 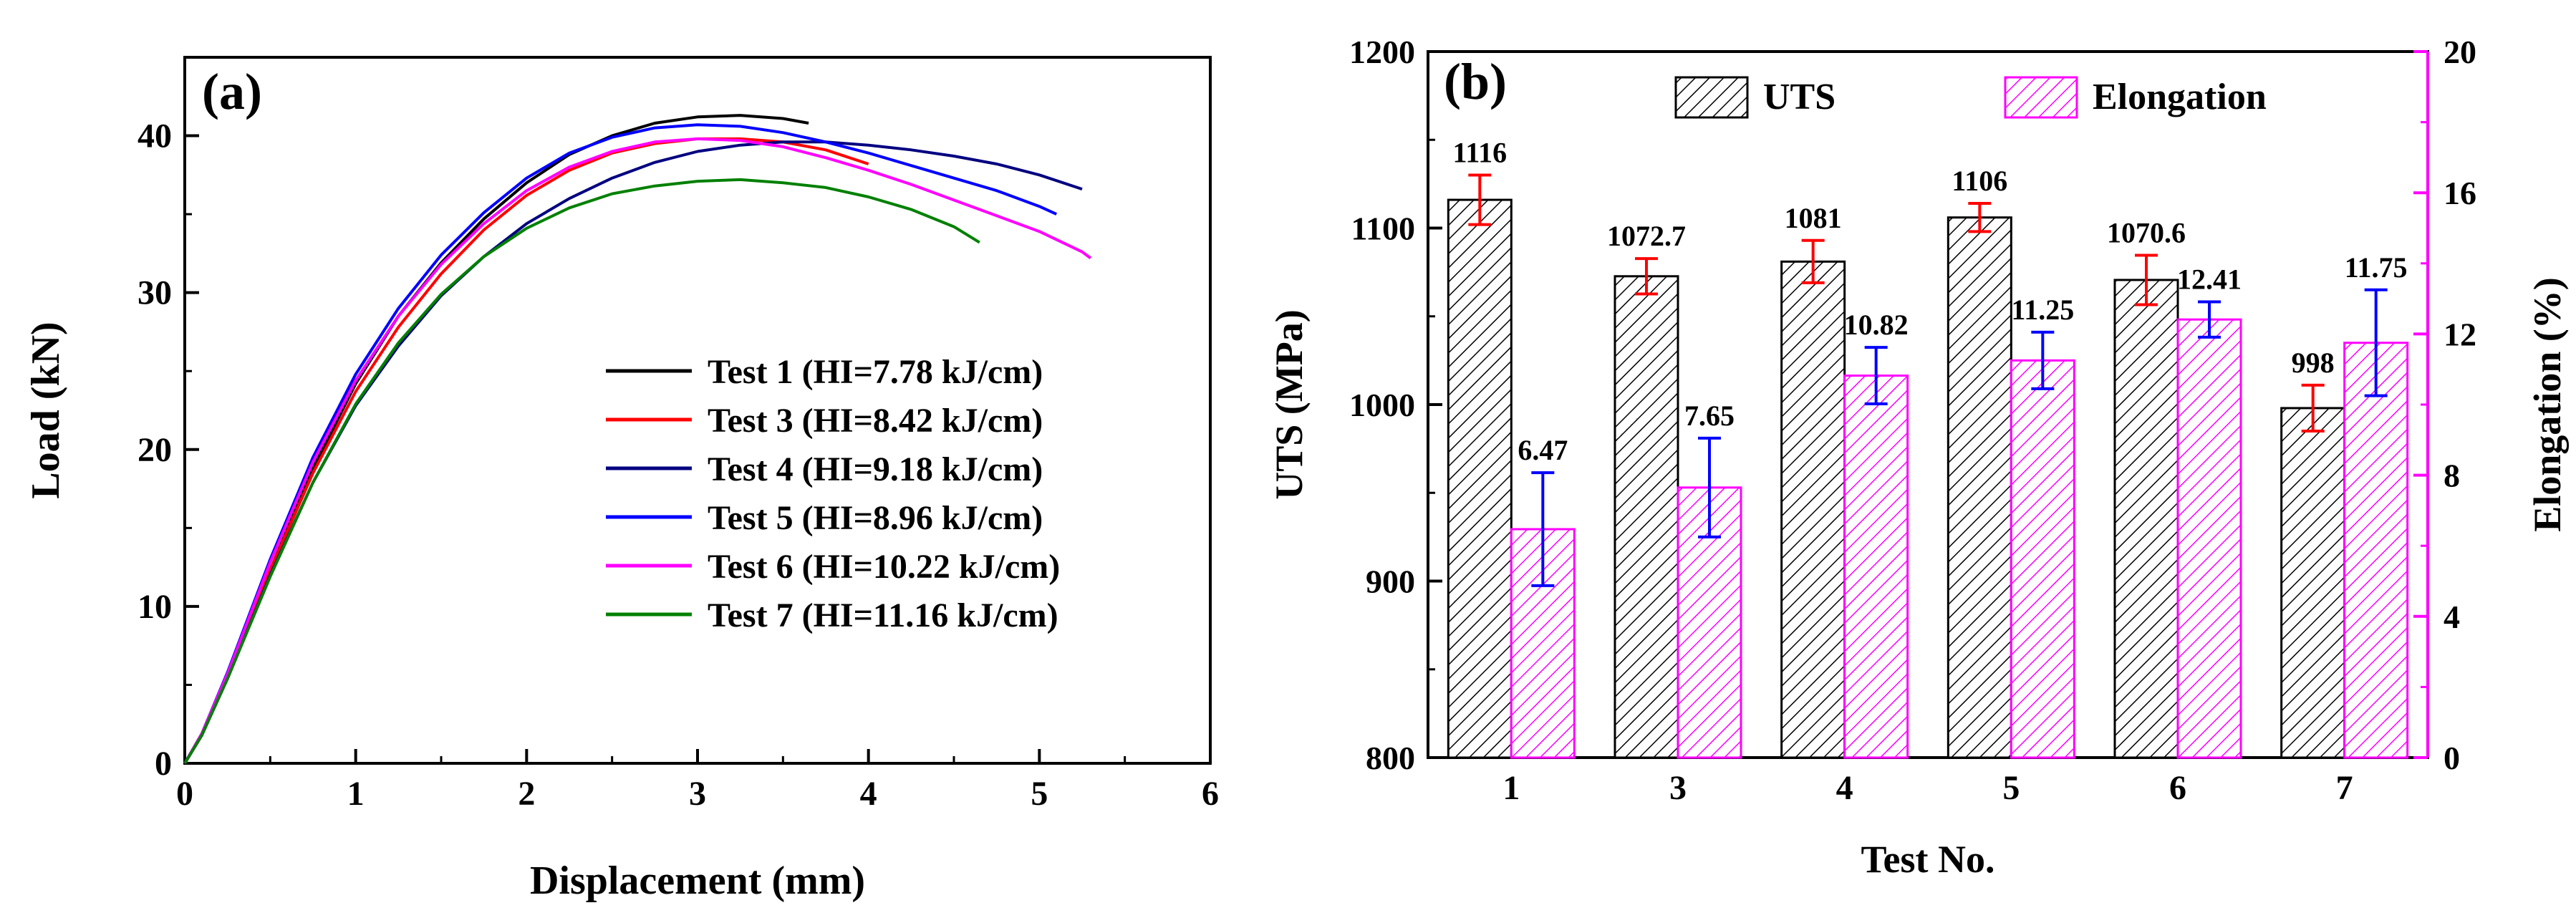 What do you see at coordinates (697, 881) in the screenshot?
I see `panel-a-x-axis-label: Displacement (mm)` at bounding box center [697, 881].